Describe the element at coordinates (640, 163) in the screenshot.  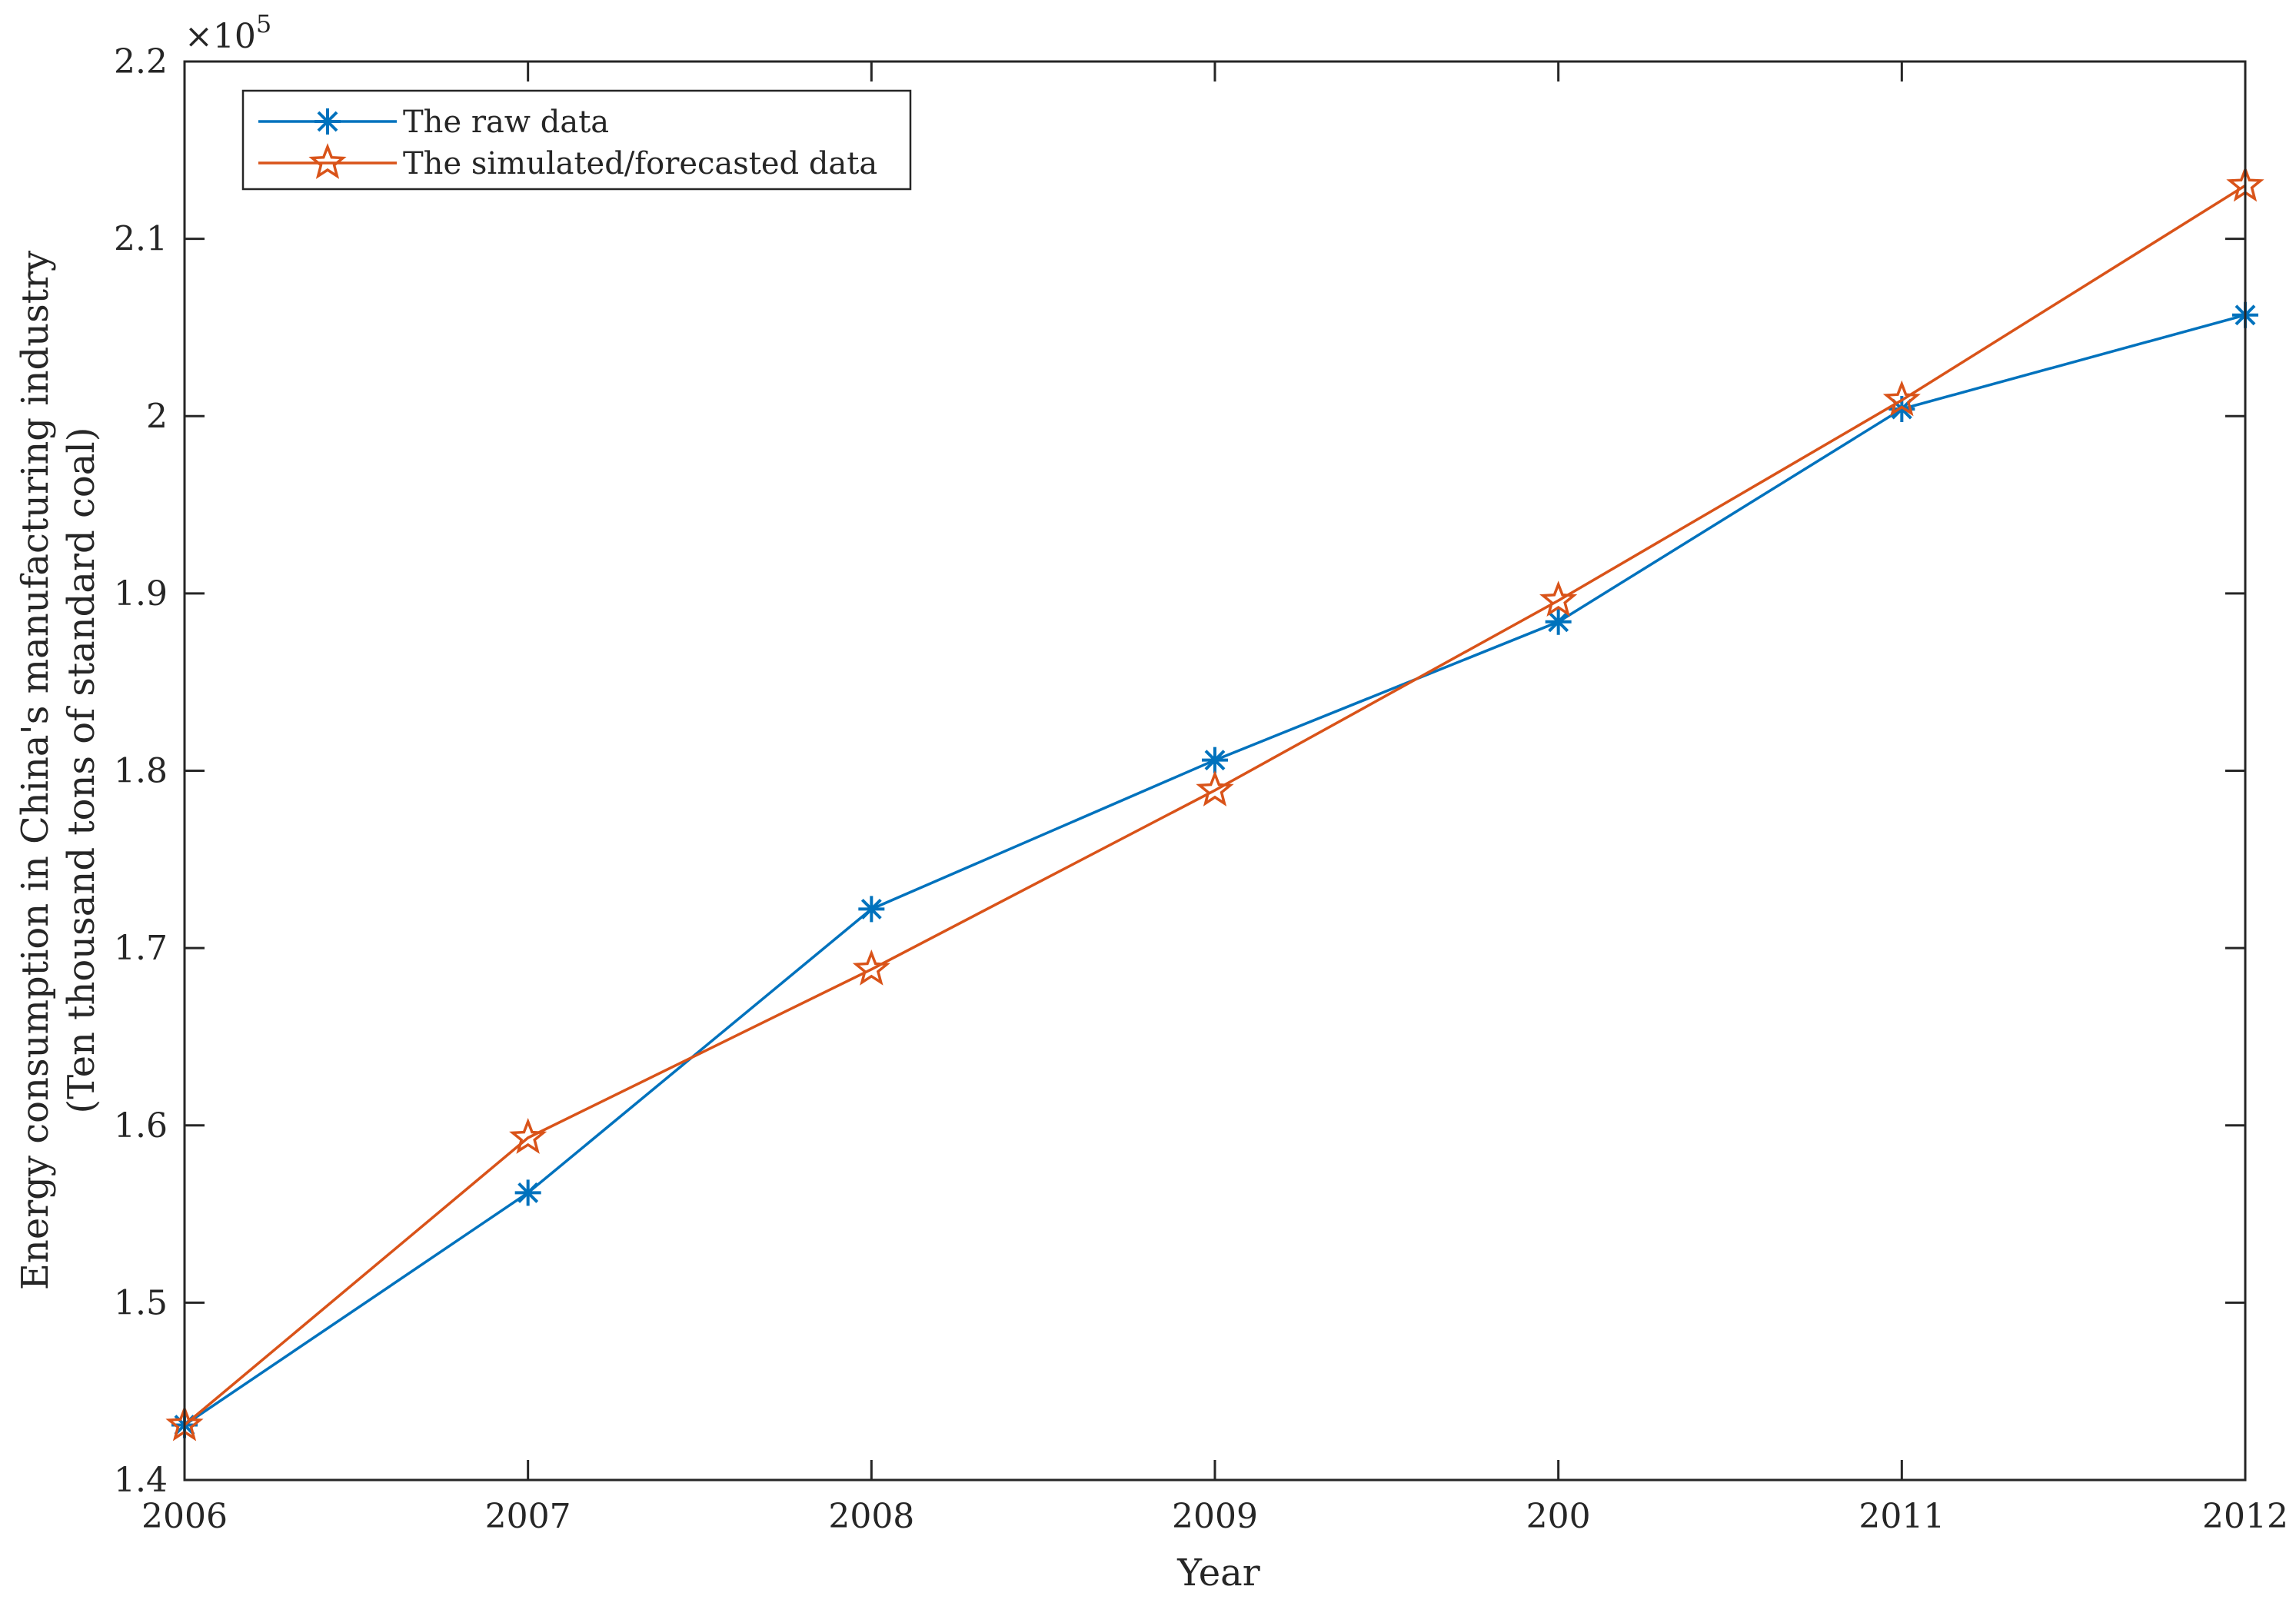
I see `legend-label: The simulated/forecasted data` at that location.